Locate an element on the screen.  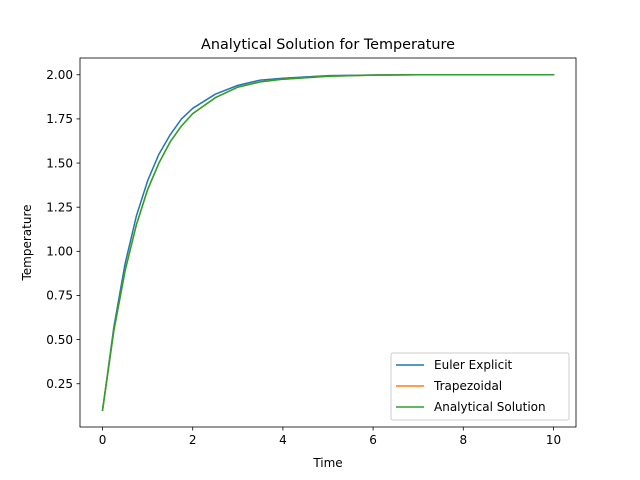
x-tick-label: 0 is located at coordinates (103, 440).